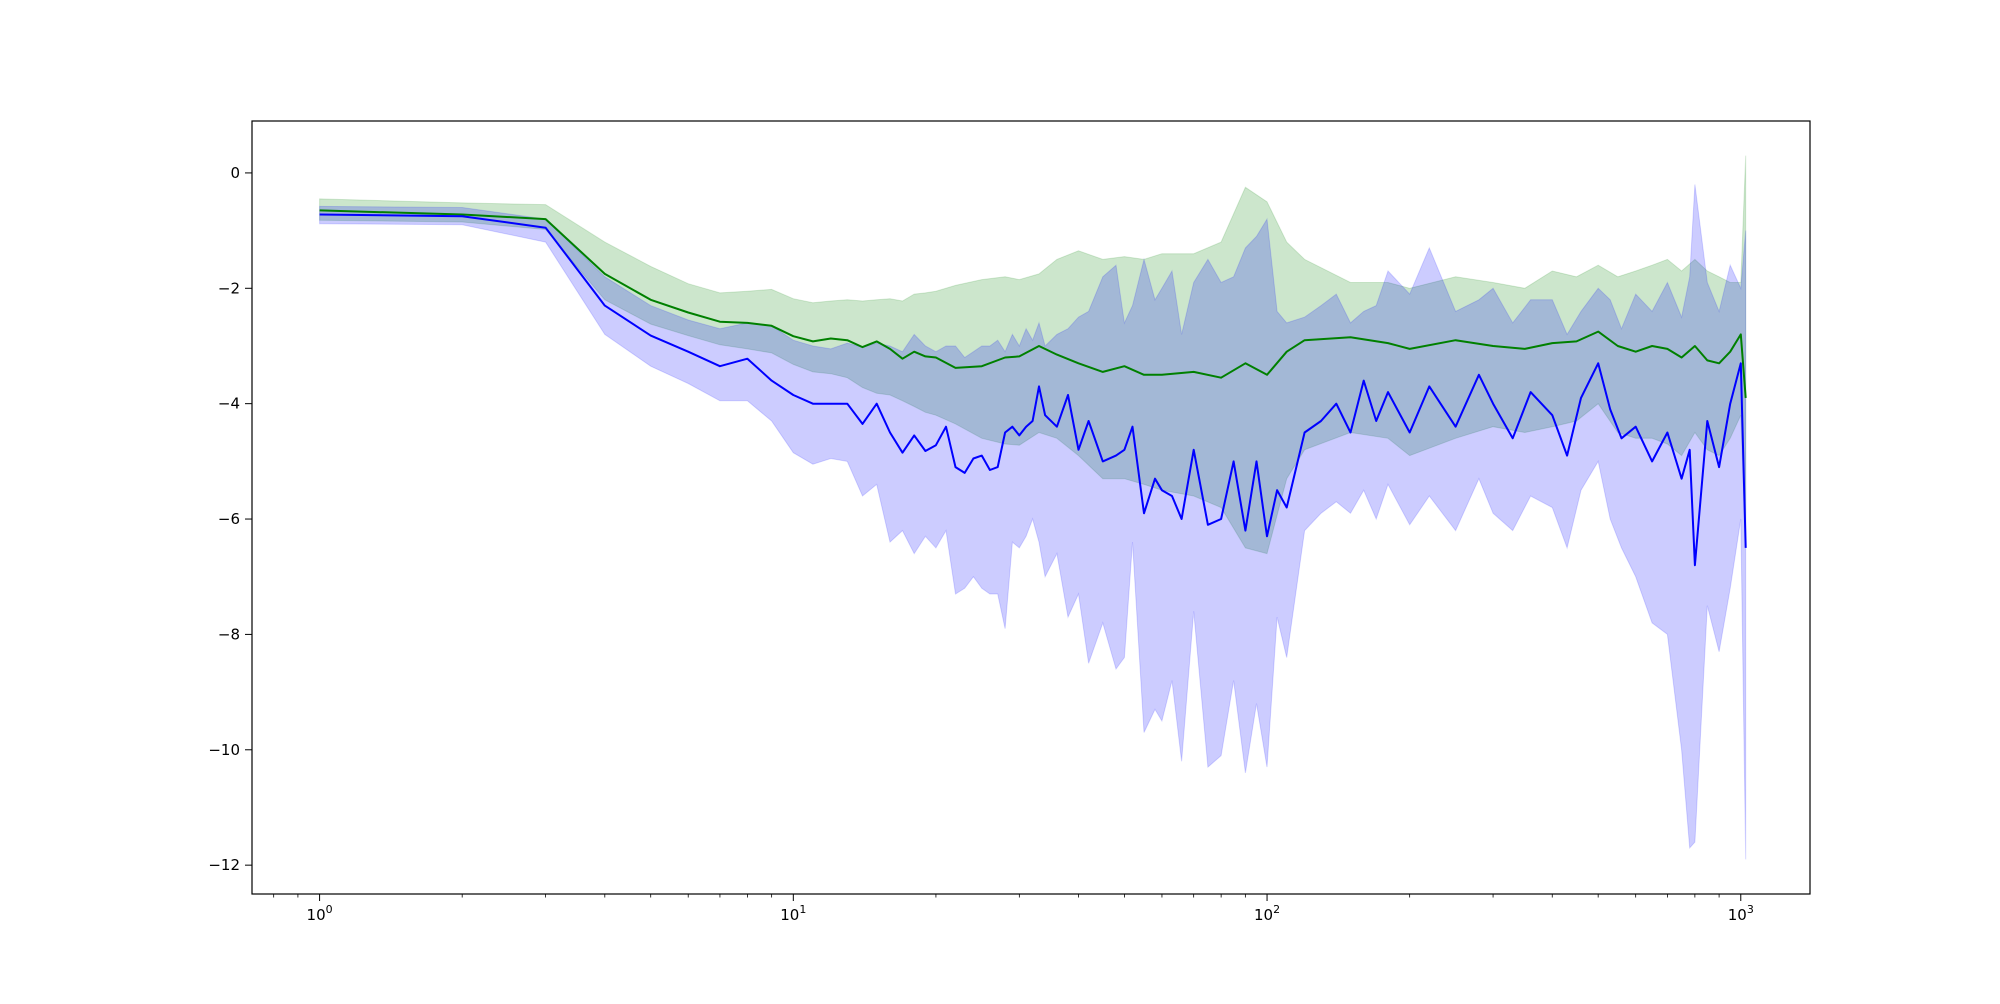 This screenshot has width=2000, height=1004. Describe the element at coordinates (229, 634) in the screenshot. I see `y-tick-label: −8` at that location.